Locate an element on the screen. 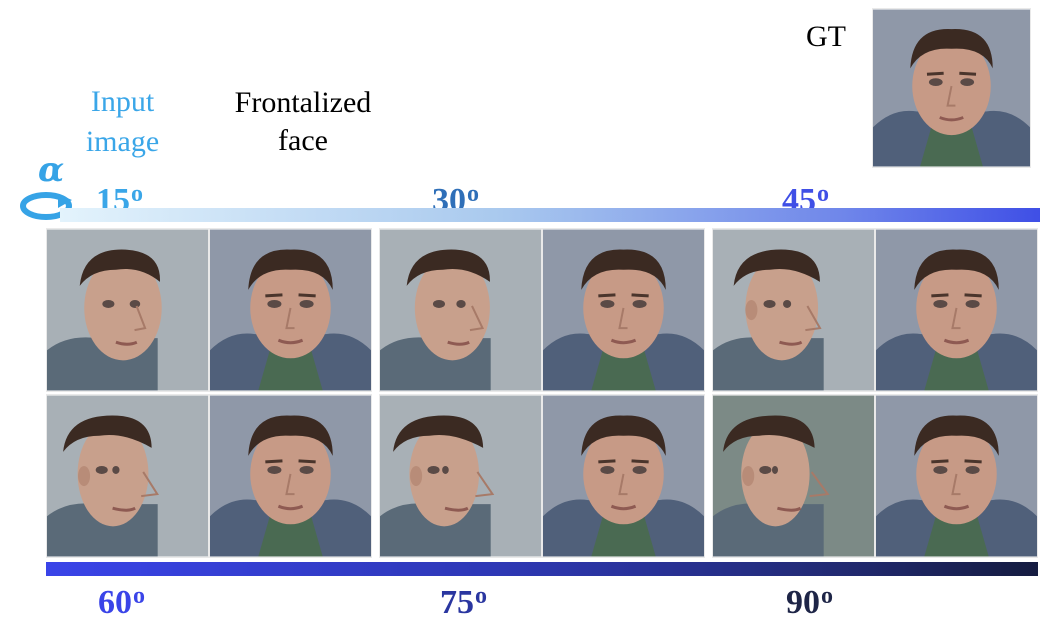 The height and width of the screenshot is (621, 1064). angle-label-60: 60o is located at coordinates (121, 602).